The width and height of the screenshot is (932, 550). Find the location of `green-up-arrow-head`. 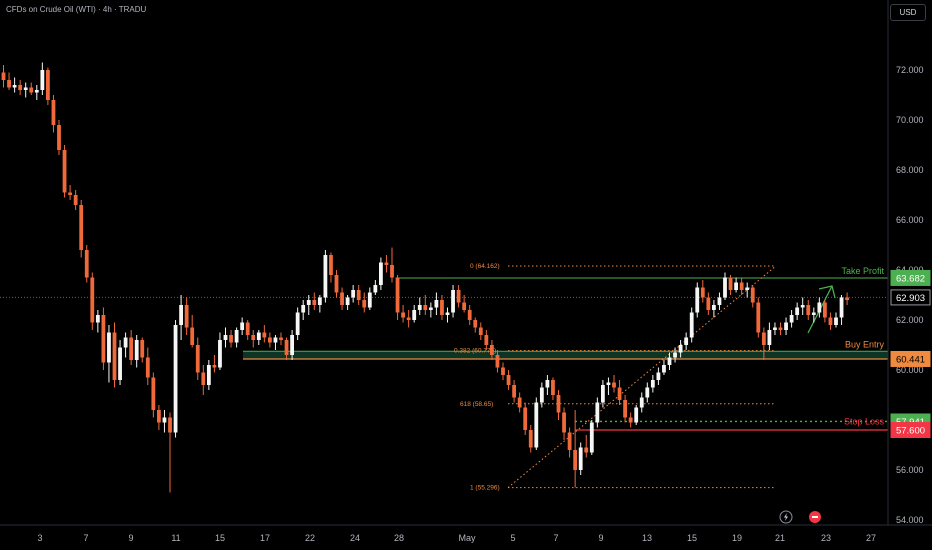

green-up-arrow-head is located at coordinates (827, 292).